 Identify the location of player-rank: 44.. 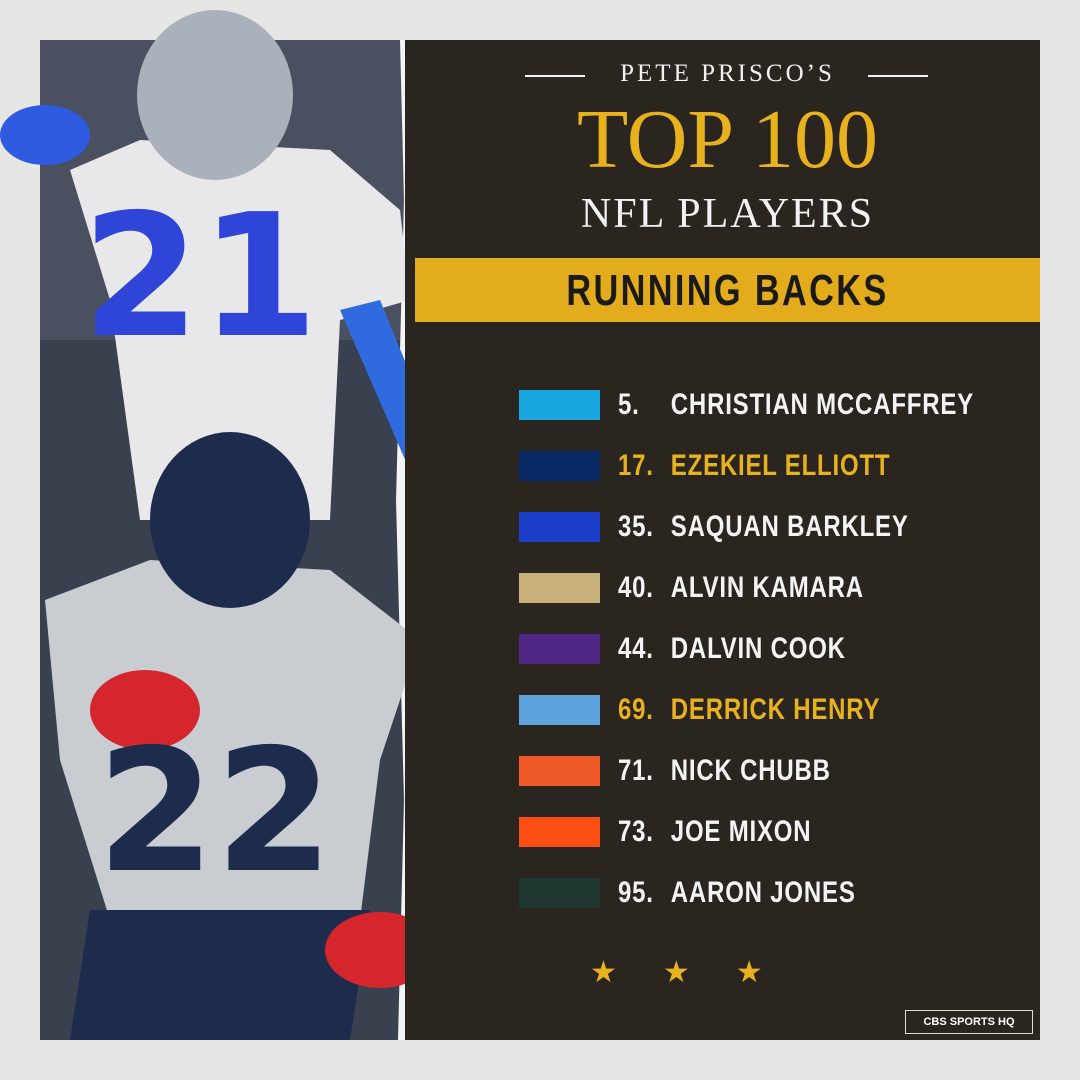
(636, 648).